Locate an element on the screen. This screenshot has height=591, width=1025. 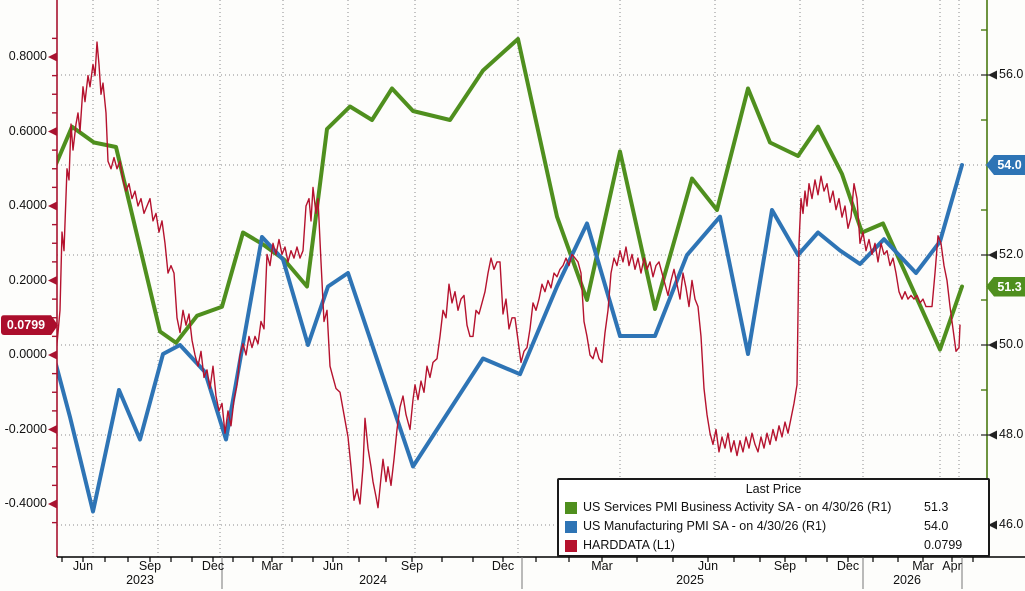
y-axis-label-left: 0.0000 is located at coordinates (27, 354).